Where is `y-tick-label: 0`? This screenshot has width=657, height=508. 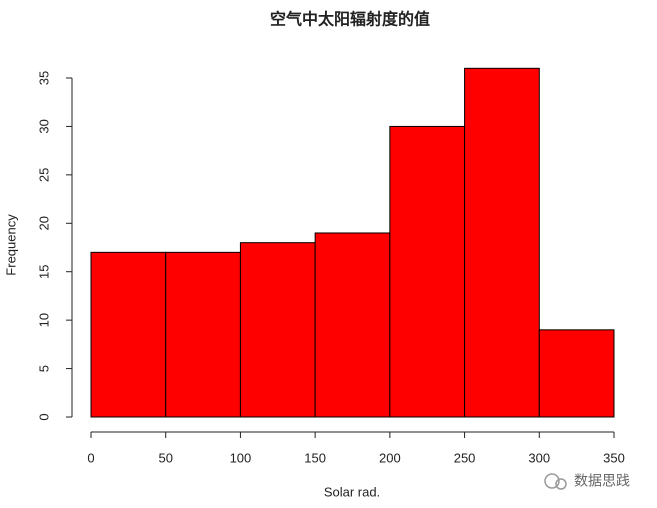 y-tick-label: 0 is located at coordinates (43, 416).